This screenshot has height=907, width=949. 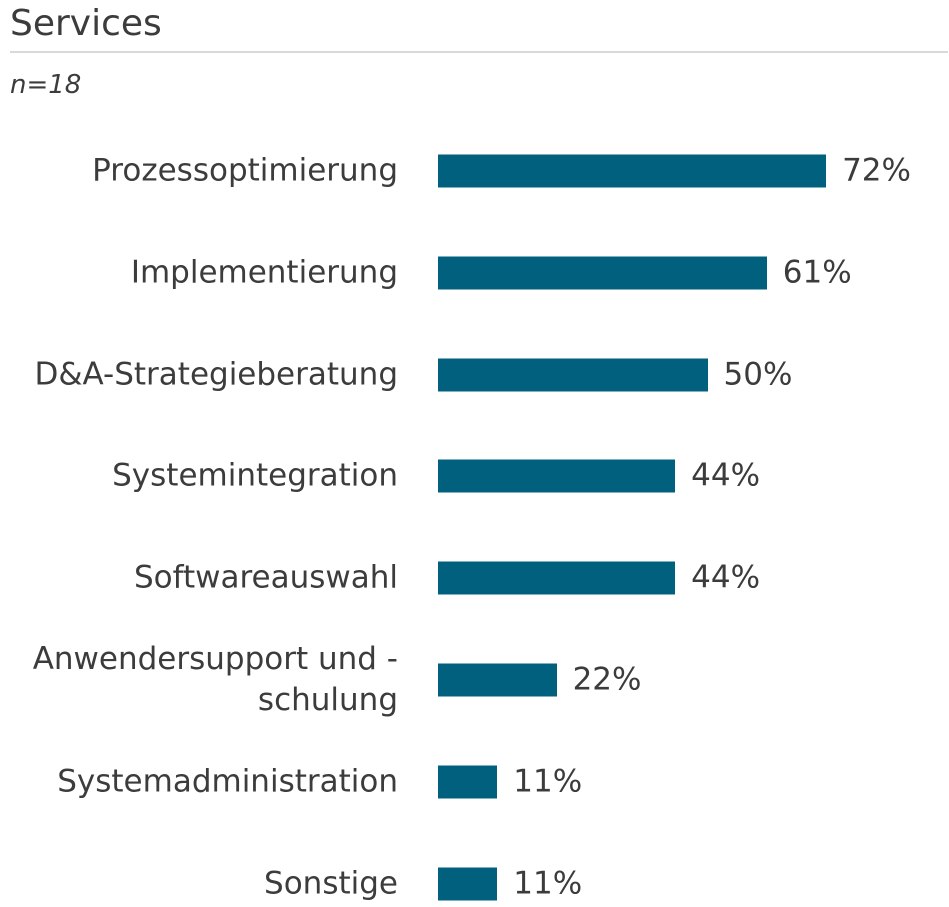 What do you see at coordinates (264, 272) in the screenshot?
I see `category-label: Implementierung` at bounding box center [264, 272].